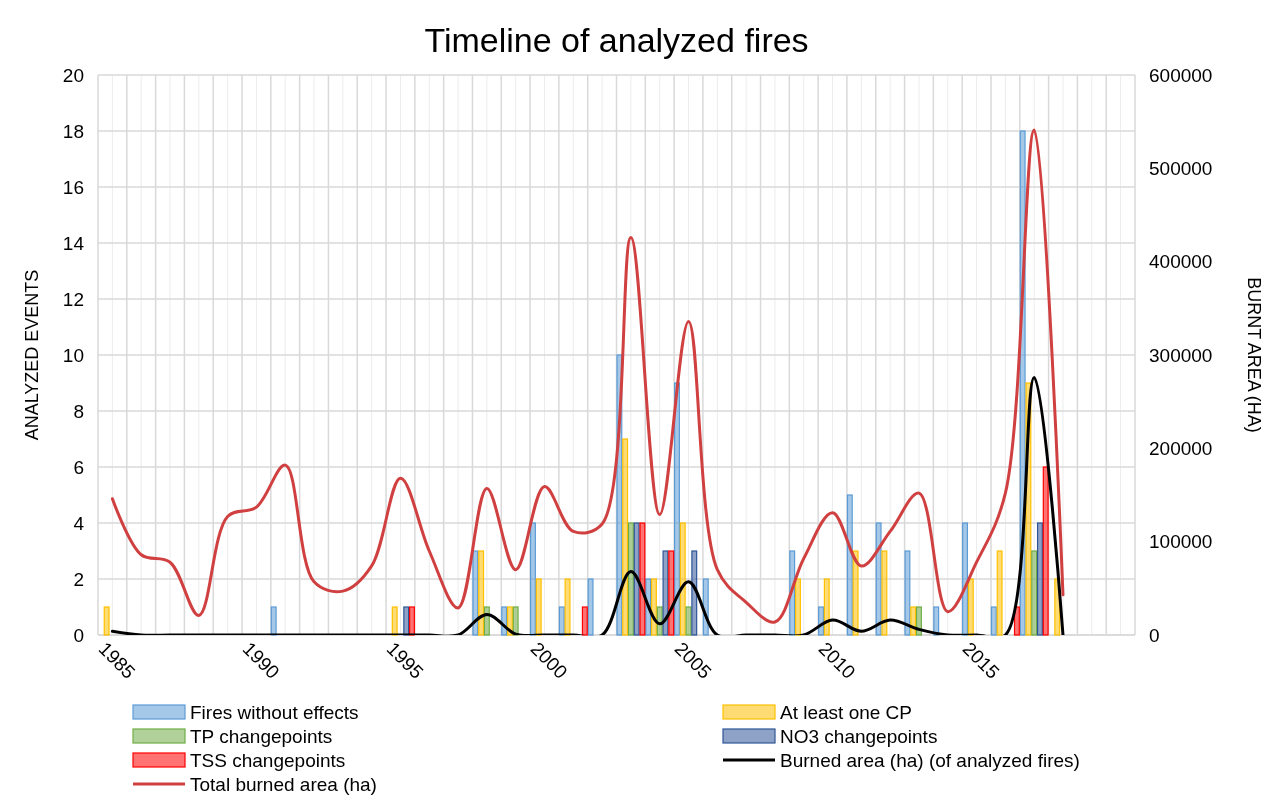 This screenshot has height=807, width=1262. I want to click on y-axis-title: ANALYZED EVENTS, so click(32, 355).